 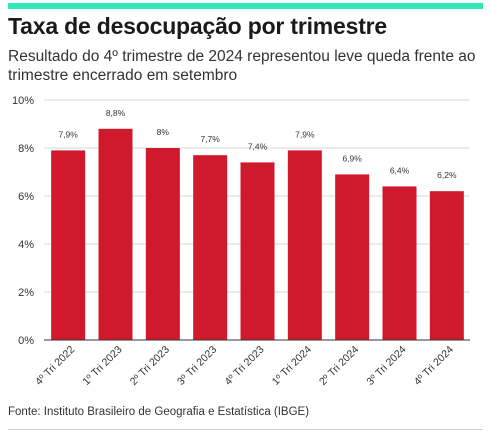 I want to click on y-tick-label: 6%, so click(x=26, y=197).